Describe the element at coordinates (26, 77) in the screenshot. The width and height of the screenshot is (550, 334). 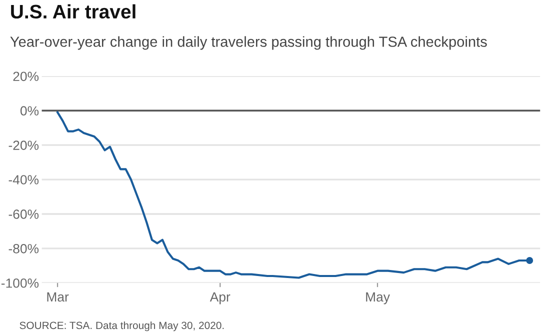
I see `y-tick-label: 20%` at that location.